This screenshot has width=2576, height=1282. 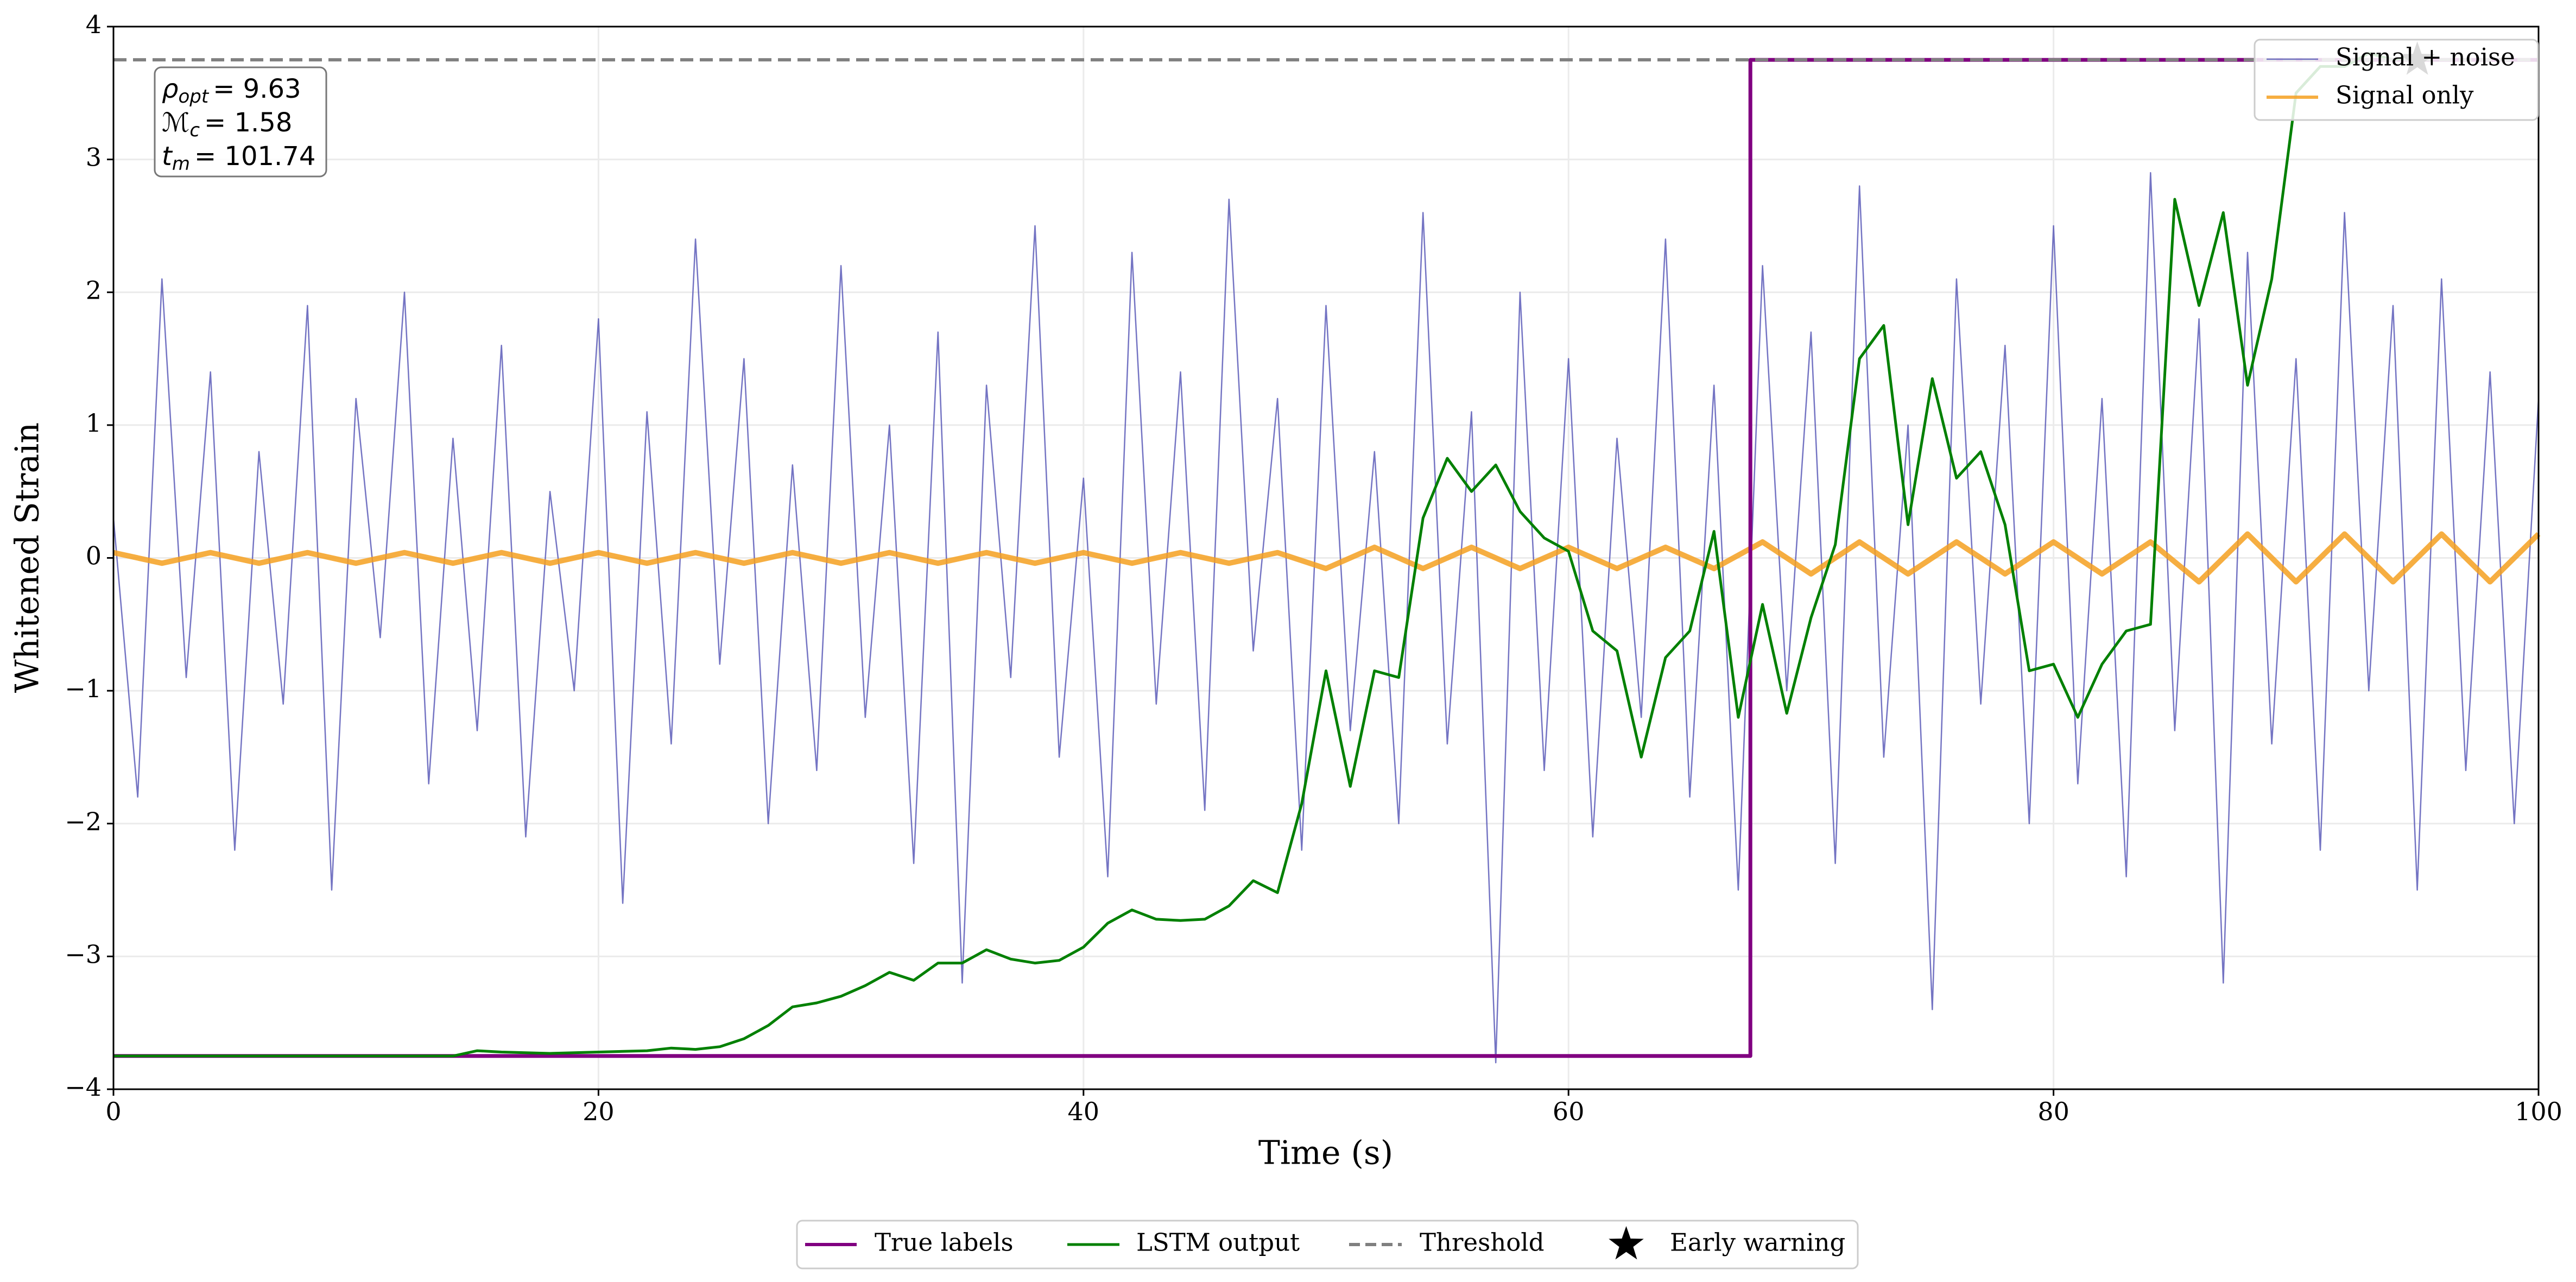 I want to click on series-line, so click(x=1326, y=558).